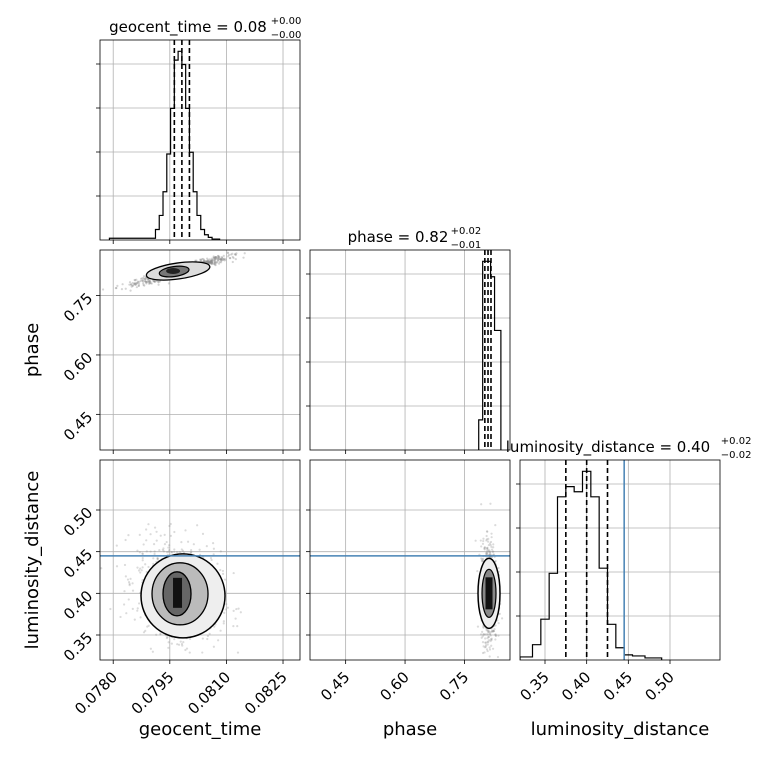 The height and width of the screenshot is (765, 760). What do you see at coordinates (78, 522) in the screenshot?
I see `y-tick-label-luminosity_distance: 0.50` at bounding box center [78, 522].